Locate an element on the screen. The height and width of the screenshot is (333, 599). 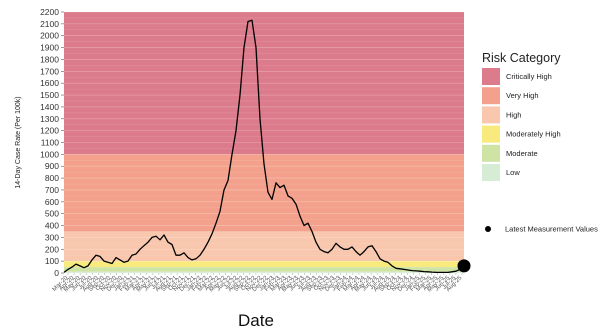
y-tick-label: 900 is located at coordinates (52, 166).